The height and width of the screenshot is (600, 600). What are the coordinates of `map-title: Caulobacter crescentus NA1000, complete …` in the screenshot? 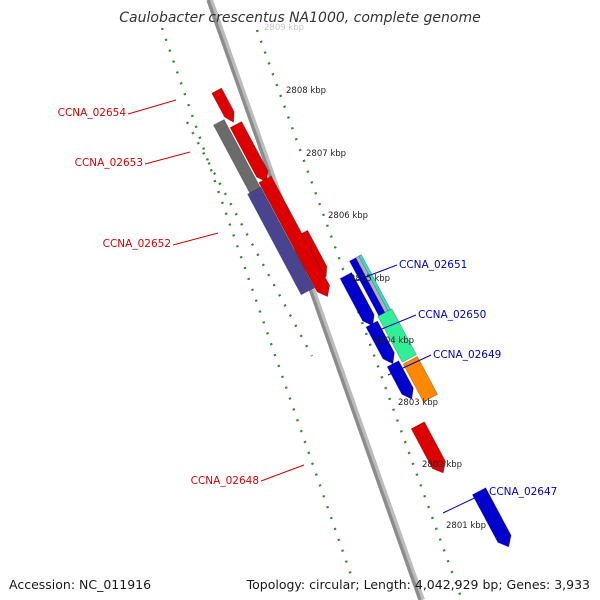 It's located at (300, 18).